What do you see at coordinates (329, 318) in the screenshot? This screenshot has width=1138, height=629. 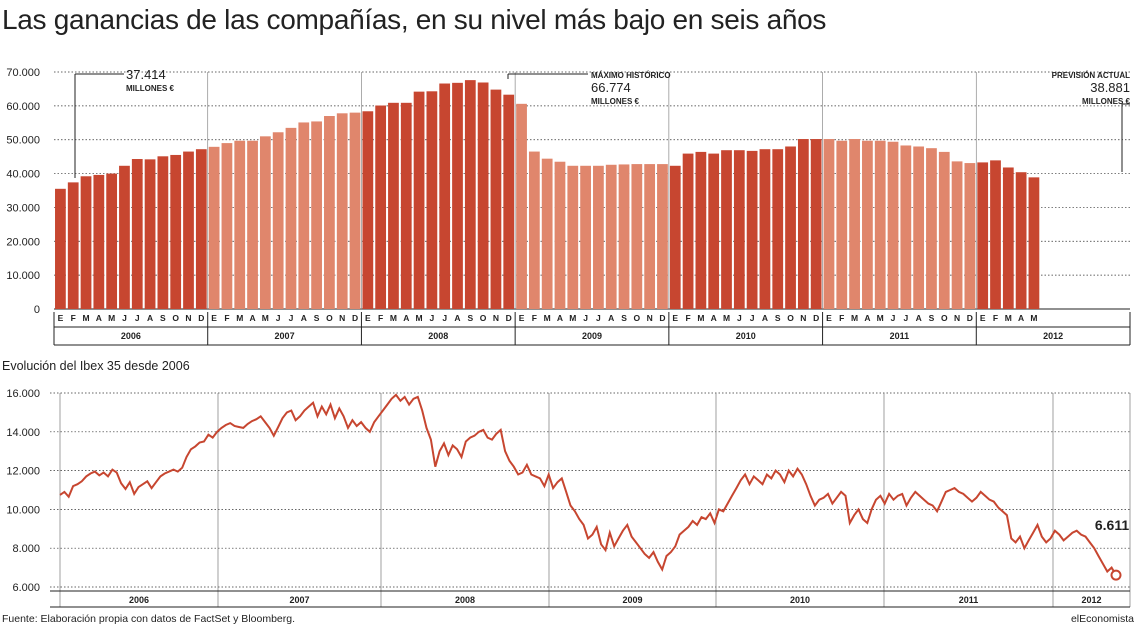 I see `bar-month-label: O` at bounding box center [329, 318].